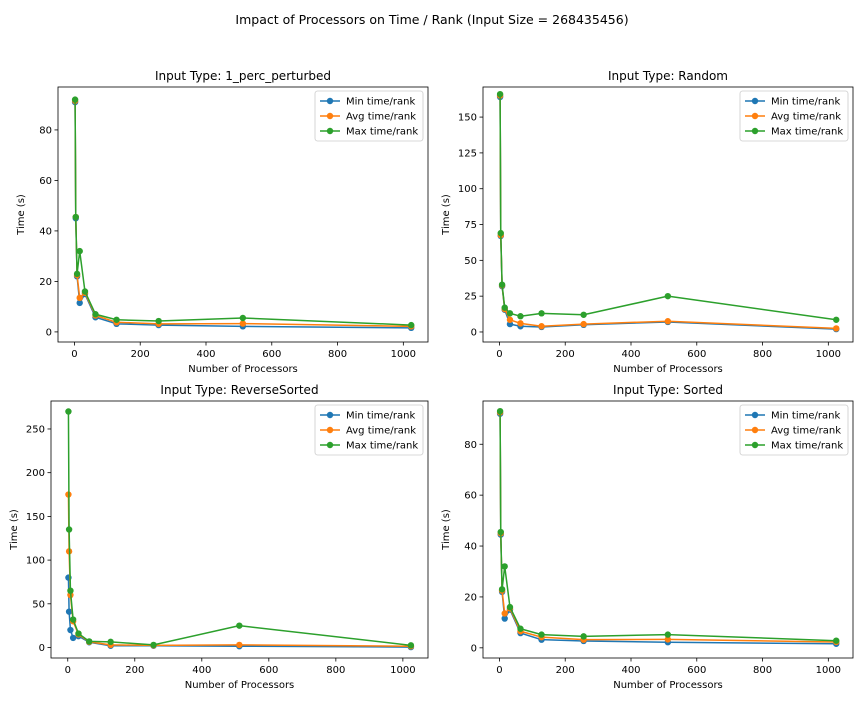 Image resolution: width=864 pixels, height=720 pixels. Describe the element at coordinates (45, 231) in the screenshot. I see `y-tick-label: 40` at that location.